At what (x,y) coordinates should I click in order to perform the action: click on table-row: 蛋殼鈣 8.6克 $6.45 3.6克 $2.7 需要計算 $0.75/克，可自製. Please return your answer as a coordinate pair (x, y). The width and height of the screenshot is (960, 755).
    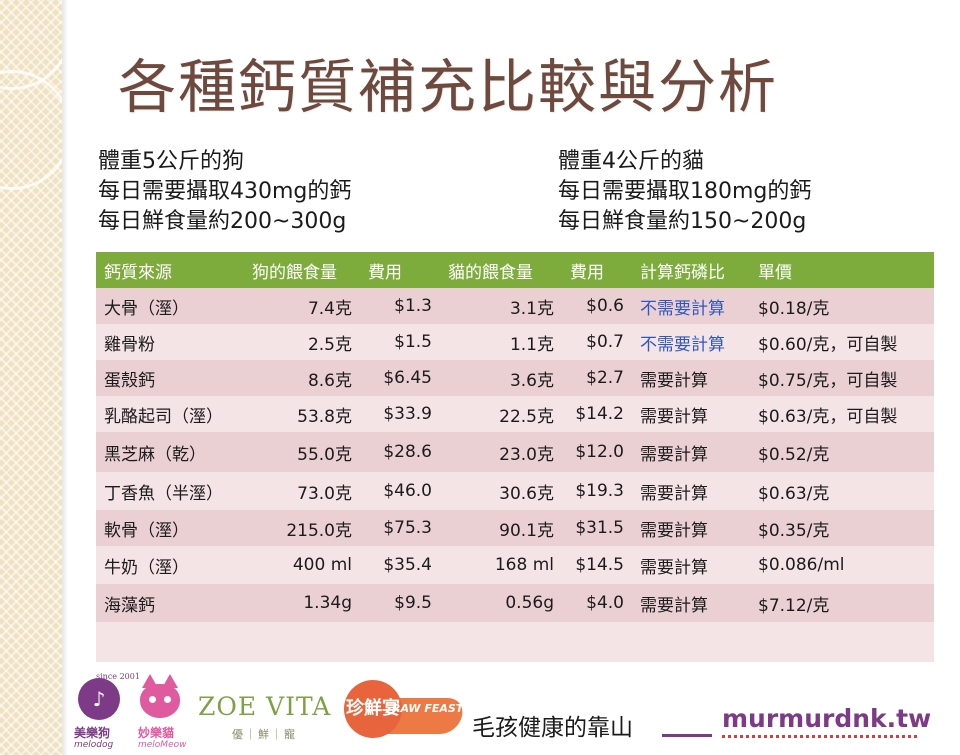
    Looking at the image, I should click on (515, 378).